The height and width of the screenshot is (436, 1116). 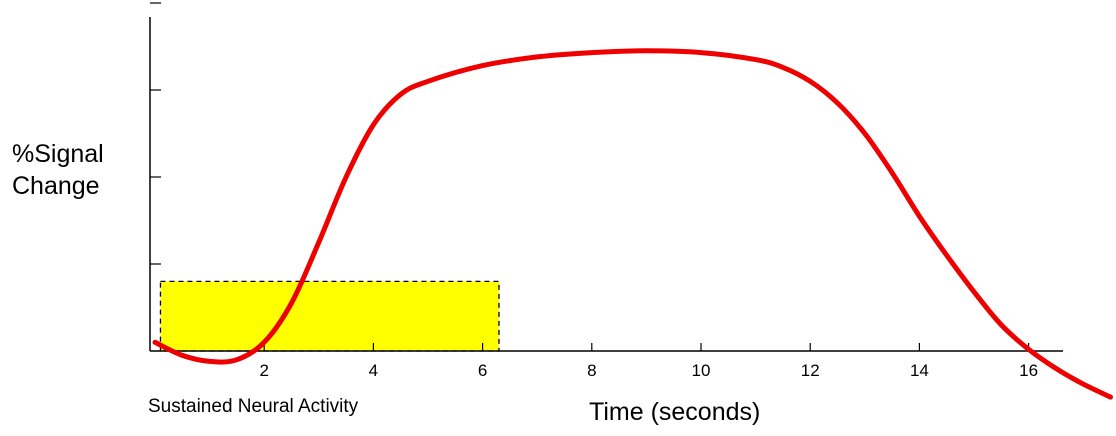 What do you see at coordinates (1028, 370) in the screenshot?
I see `x-tick-label: 16` at bounding box center [1028, 370].